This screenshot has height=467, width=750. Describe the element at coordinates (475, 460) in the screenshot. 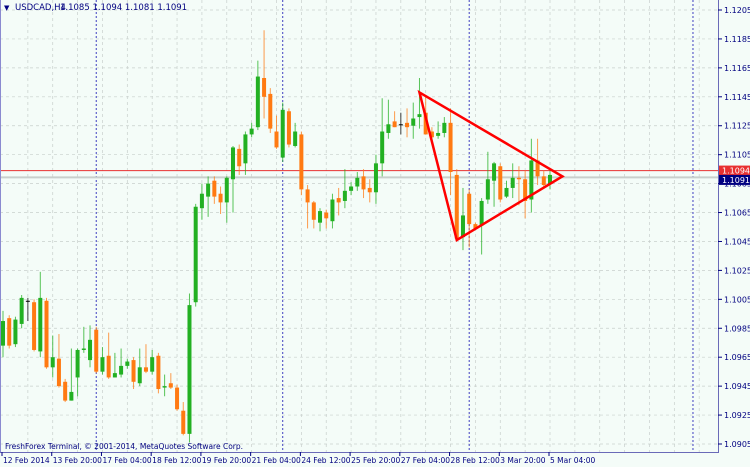

I see `time-tick-label: 28 Feb 12:00` at that location.